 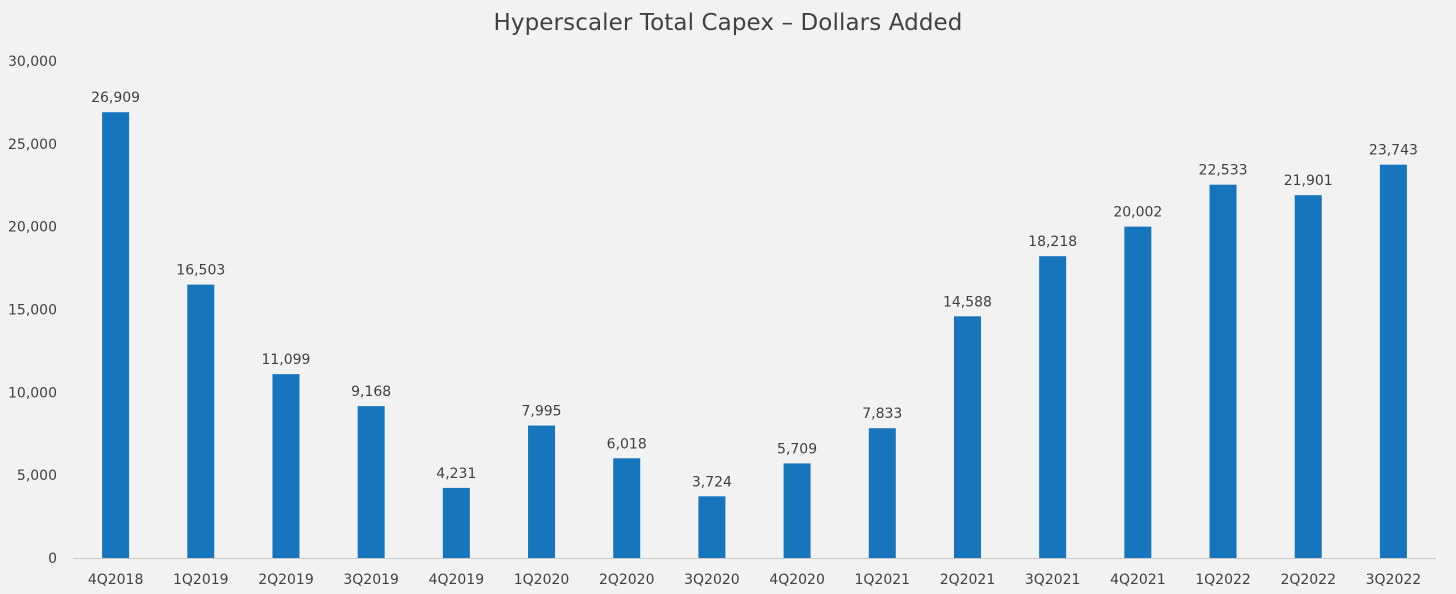 What do you see at coordinates (457, 580) in the screenshot?
I see `x-tick-label: 4Q2019` at bounding box center [457, 580].